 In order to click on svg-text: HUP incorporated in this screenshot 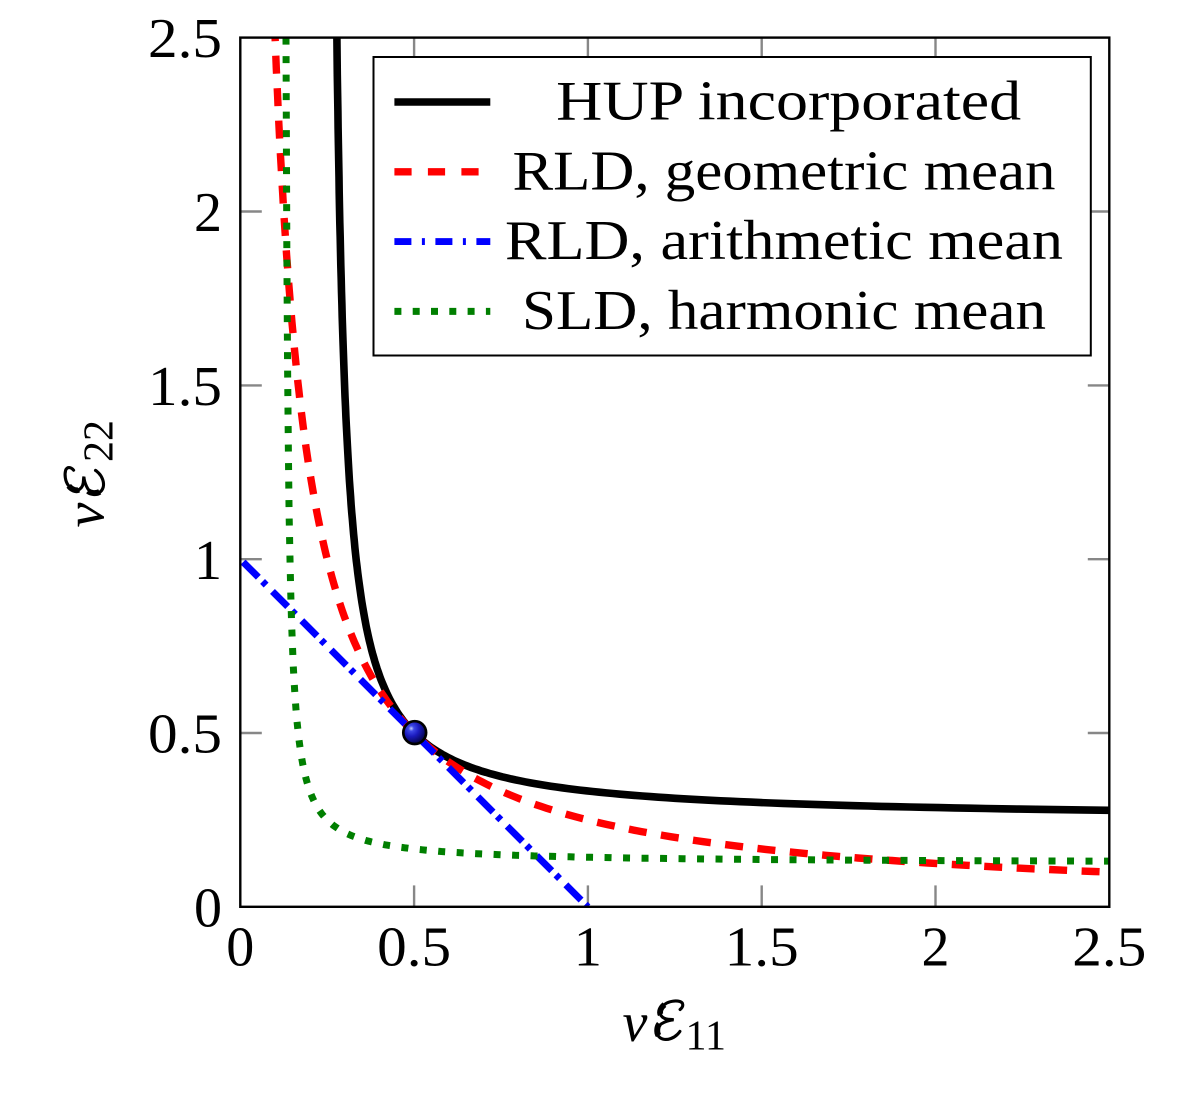, I will do `click(788, 102)`.